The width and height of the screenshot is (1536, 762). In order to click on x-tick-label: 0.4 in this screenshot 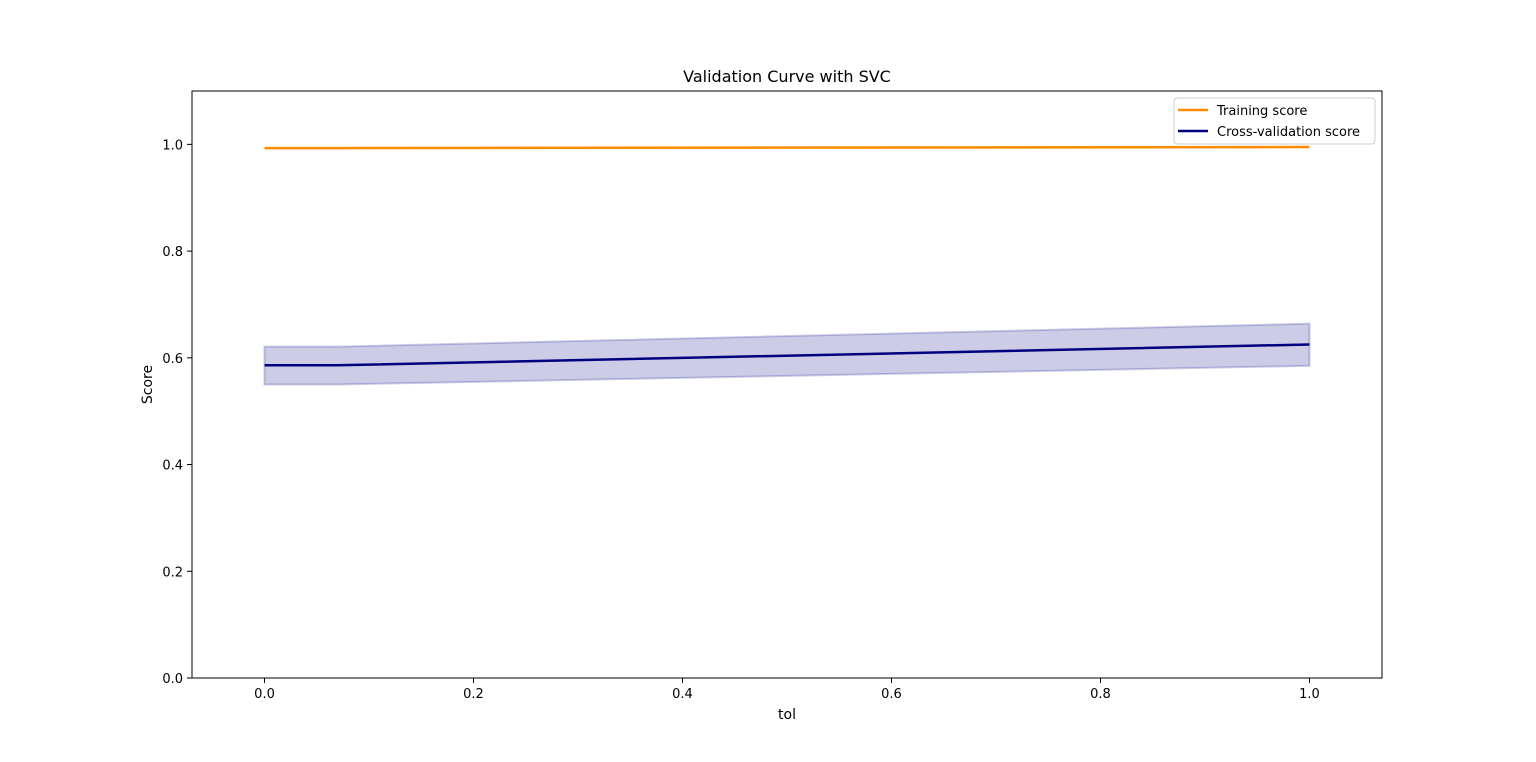, I will do `click(682, 694)`.